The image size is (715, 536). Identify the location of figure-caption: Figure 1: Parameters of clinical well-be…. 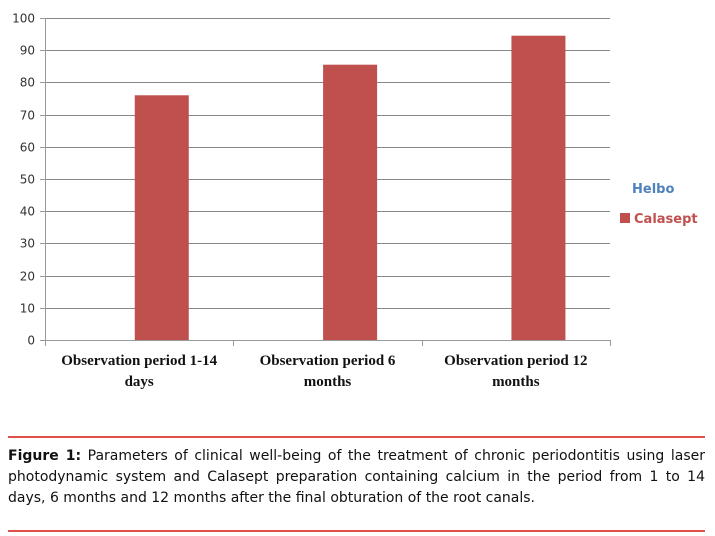
(356, 477).